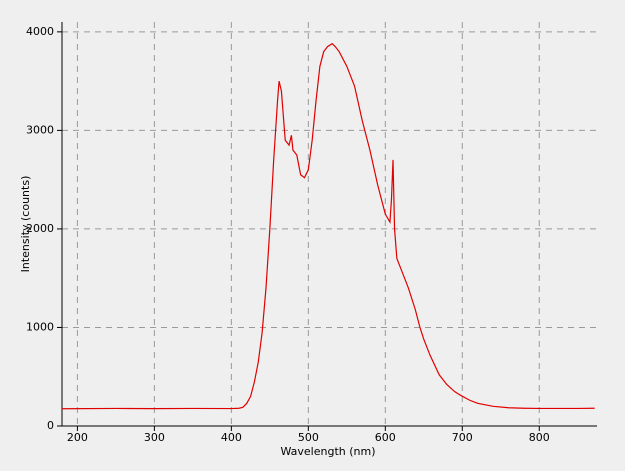  I want to click on y-tick-label: 3000, so click(40, 129).